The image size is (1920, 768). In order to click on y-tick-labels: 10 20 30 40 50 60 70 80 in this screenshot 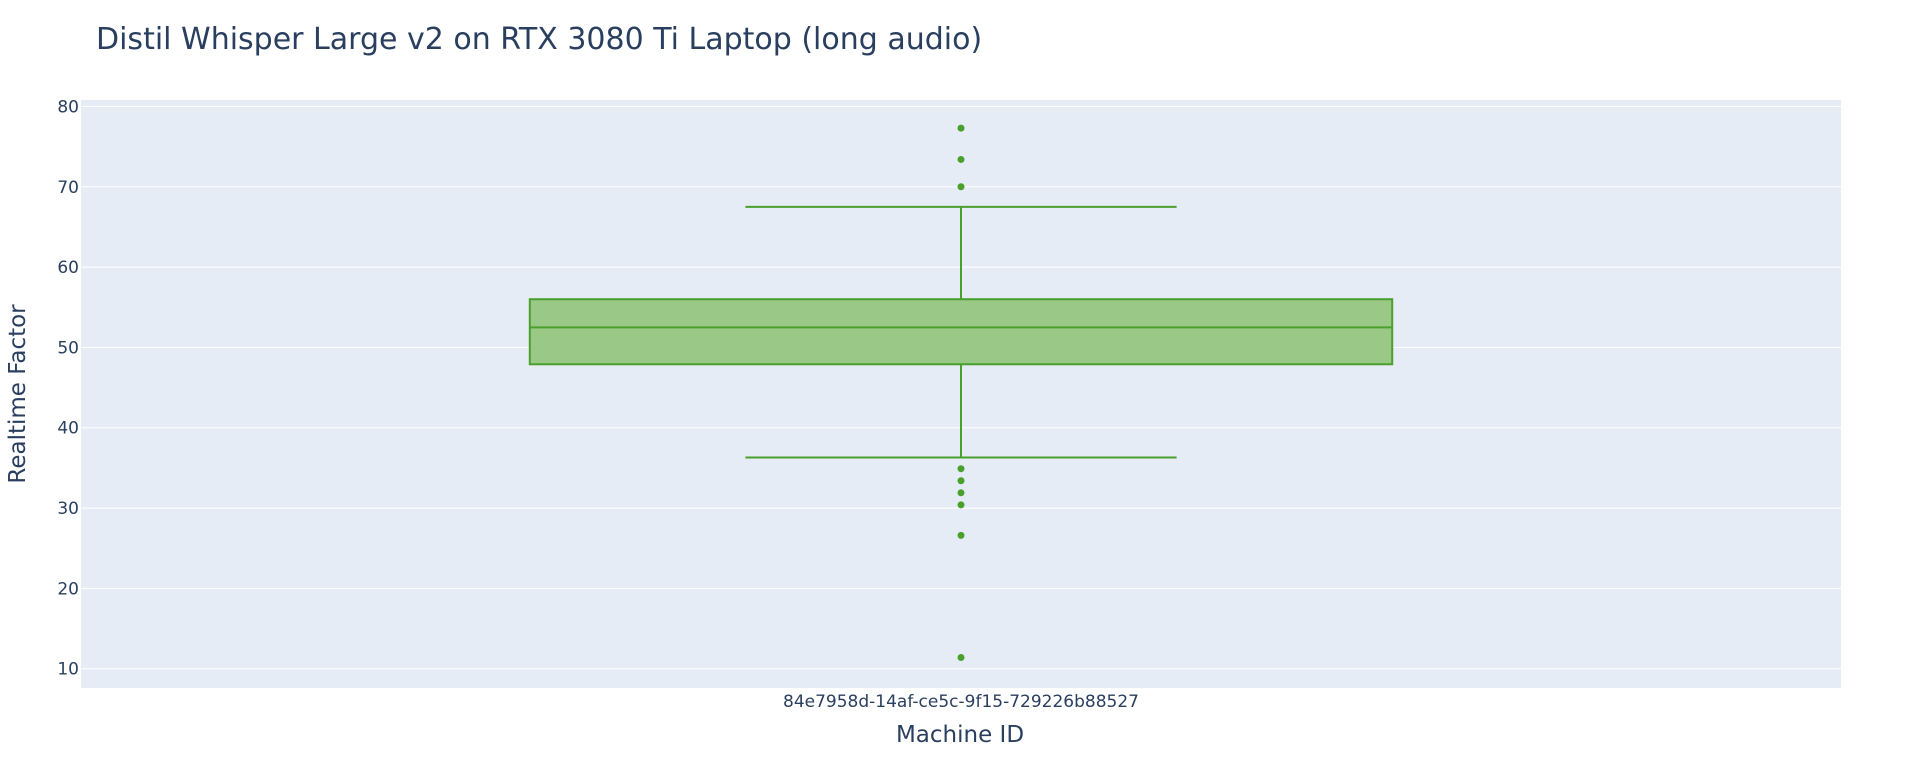, I will do `click(68, 388)`.